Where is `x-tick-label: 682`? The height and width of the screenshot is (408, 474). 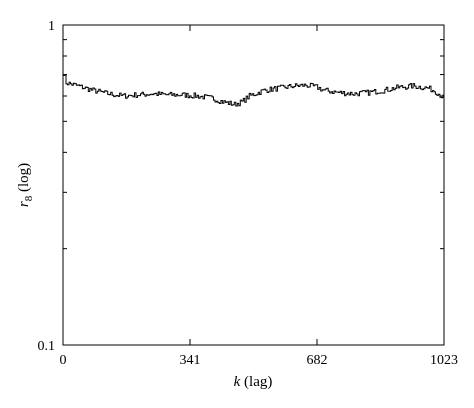 x-tick-label: 682 is located at coordinates (317, 360).